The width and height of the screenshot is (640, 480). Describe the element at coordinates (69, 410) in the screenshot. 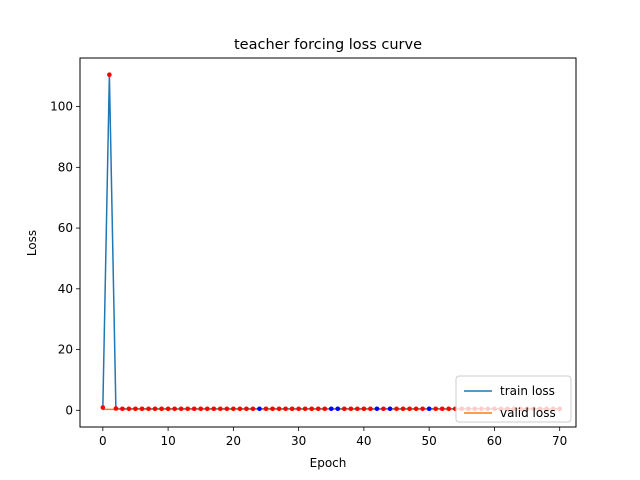

I see `y-tick-label: 0` at that location.